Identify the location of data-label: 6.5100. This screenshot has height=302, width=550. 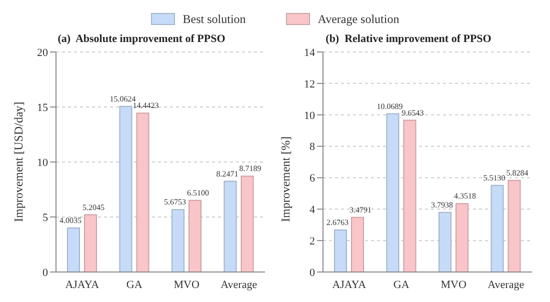
(197, 193).